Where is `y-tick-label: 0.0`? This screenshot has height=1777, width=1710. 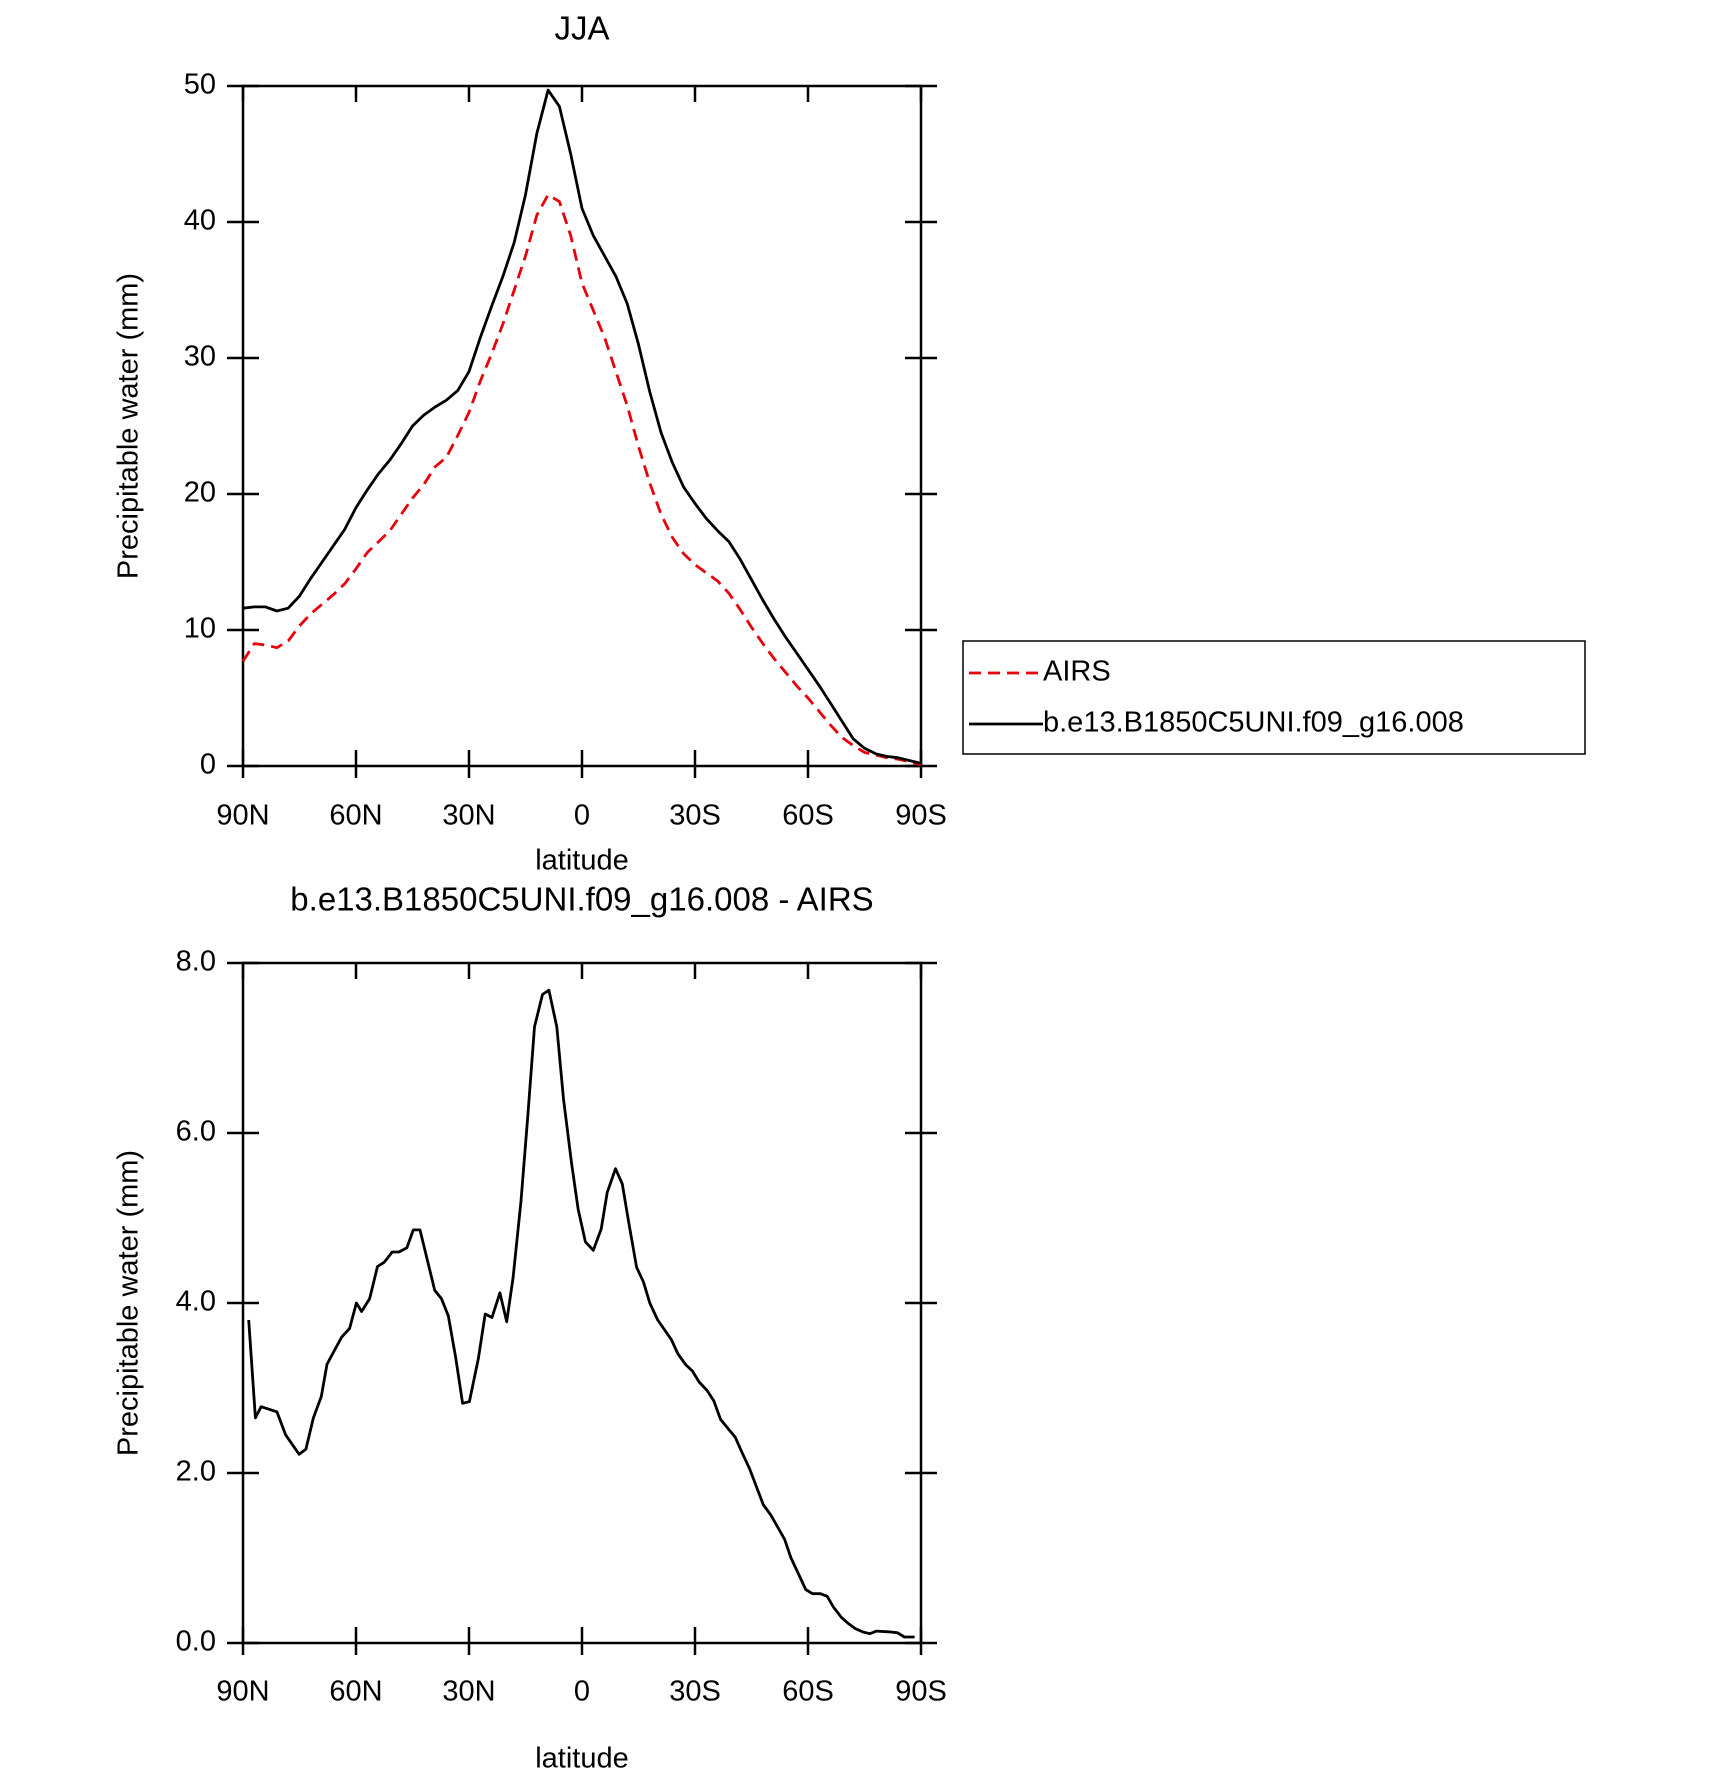 y-tick-label: 0.0 is located at coordinates (196, 1642).